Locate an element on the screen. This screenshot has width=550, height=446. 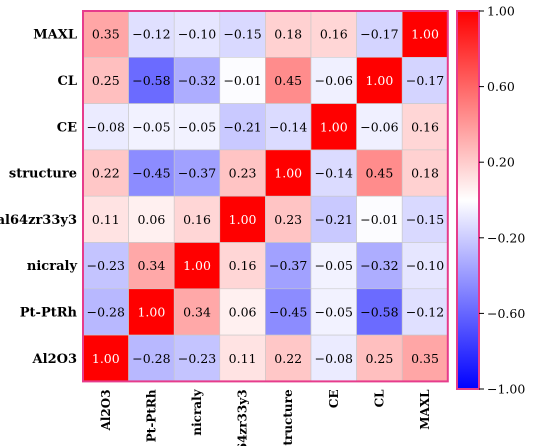
cell-value-label: 0.22 is located at coordinates (106, 173).